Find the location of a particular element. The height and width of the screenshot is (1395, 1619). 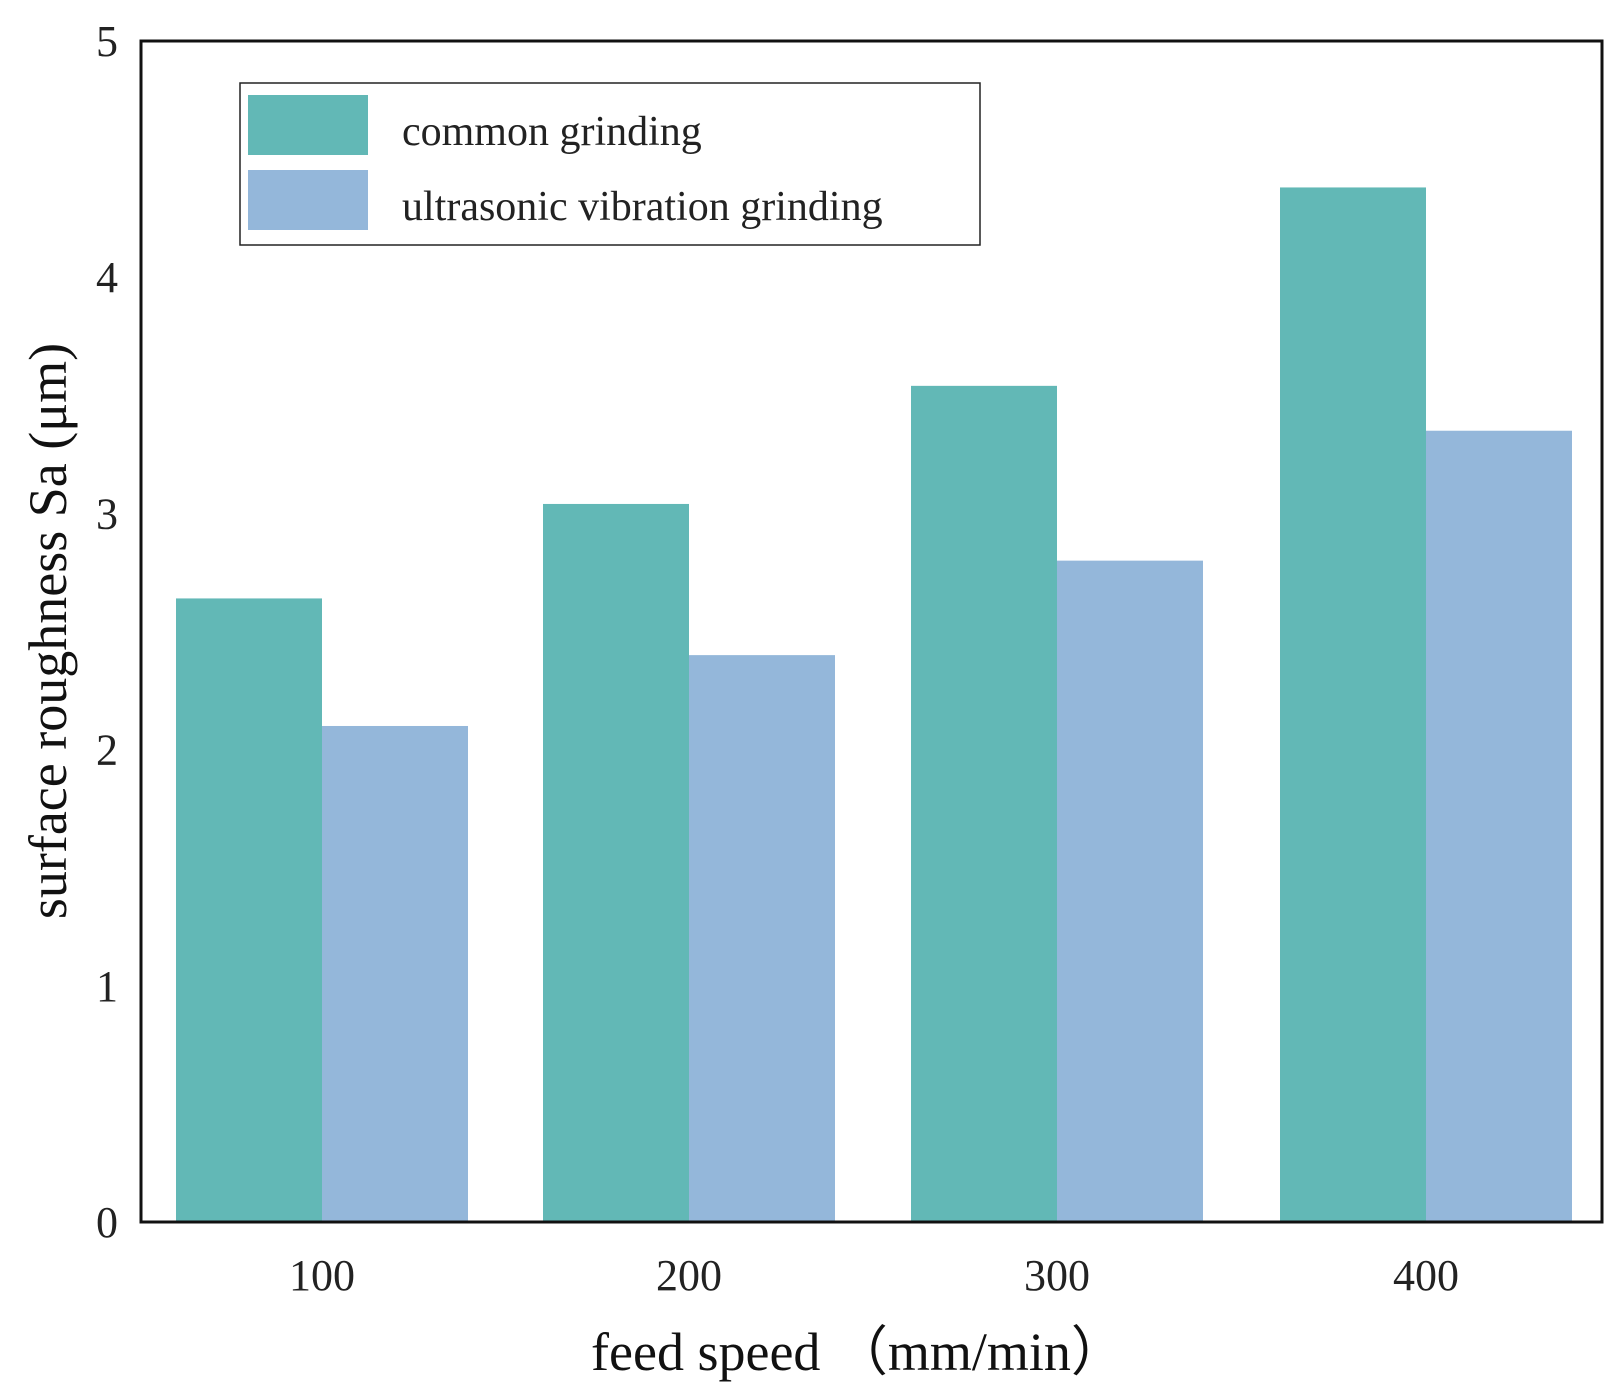

x-axis-label: feed speed （mm/min） is located at coordinates (858, 1352).